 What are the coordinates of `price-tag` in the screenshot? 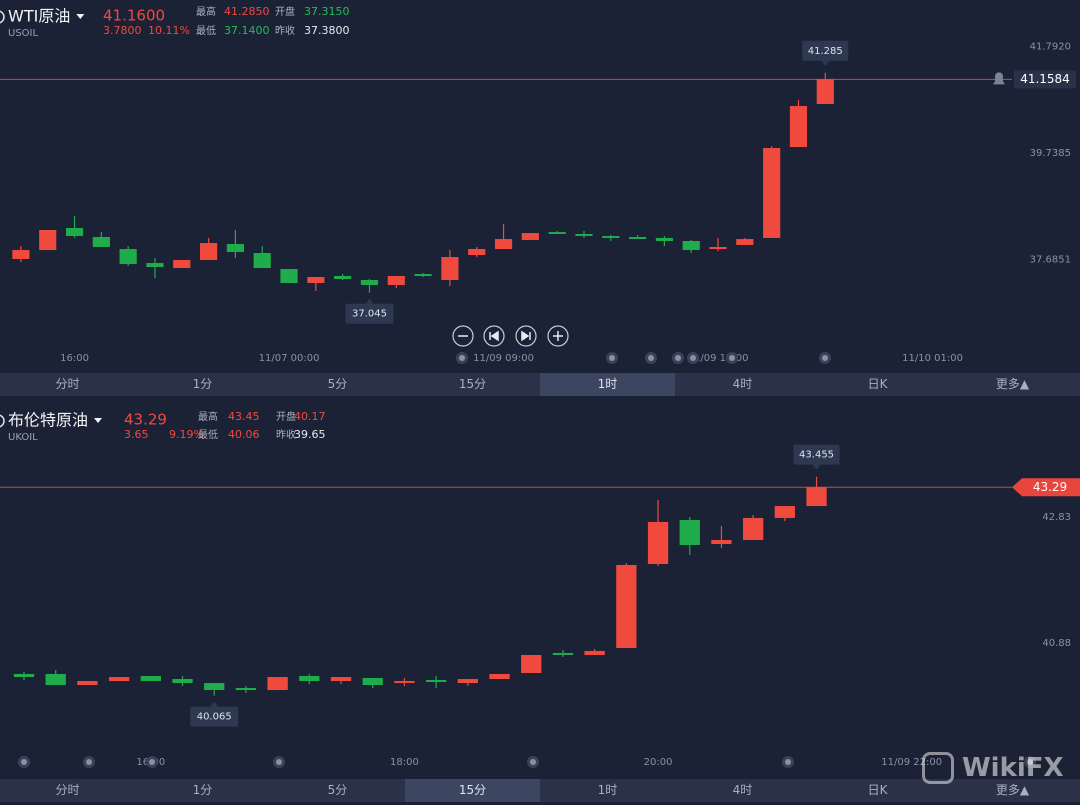 It's located at (1045, 79).